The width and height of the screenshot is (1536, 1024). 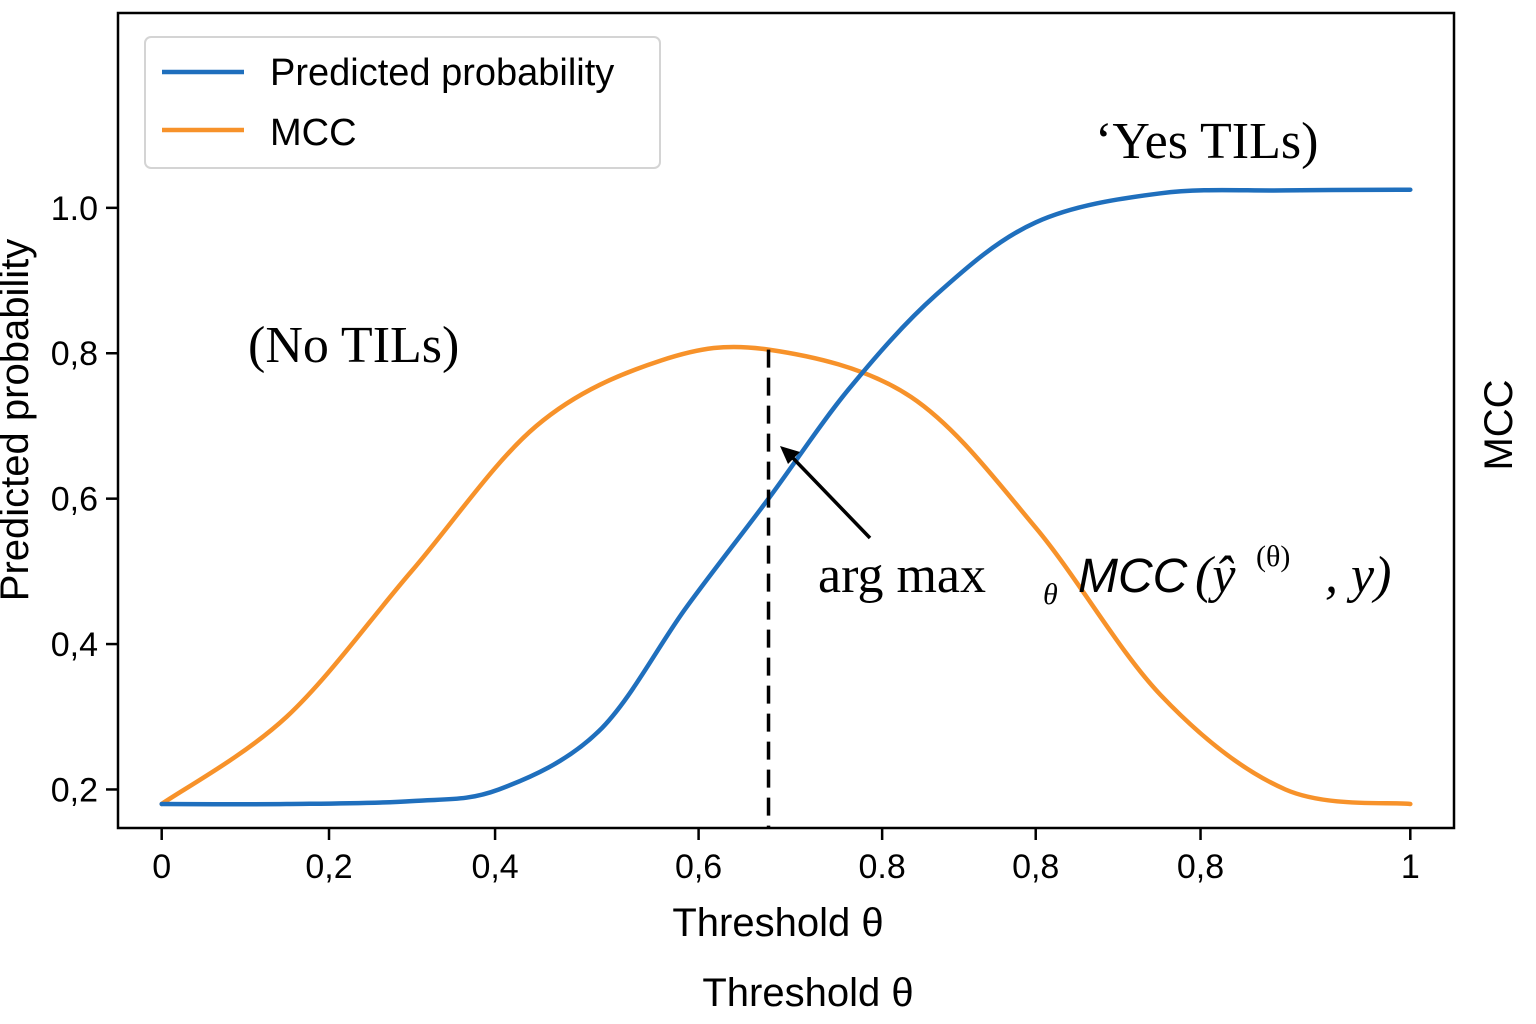 I want to click on argmax-arrow, so click(x=826, y=493).